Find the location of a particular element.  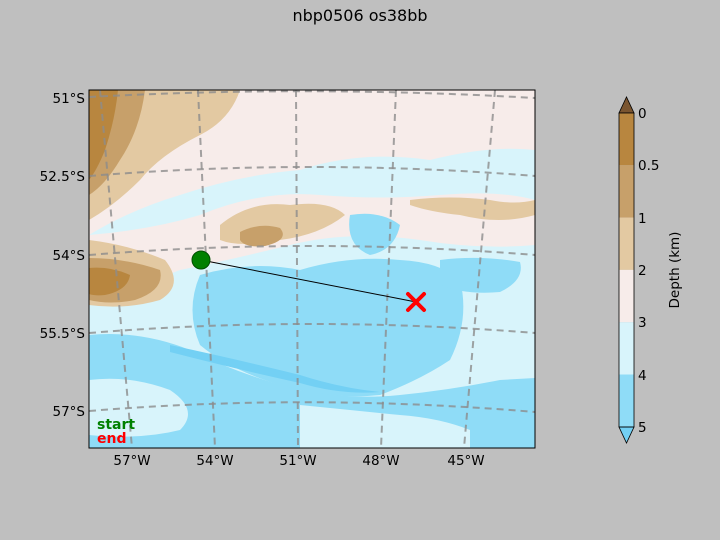

colorbar-tick: 0.5 is located at coordinates (648, 166).